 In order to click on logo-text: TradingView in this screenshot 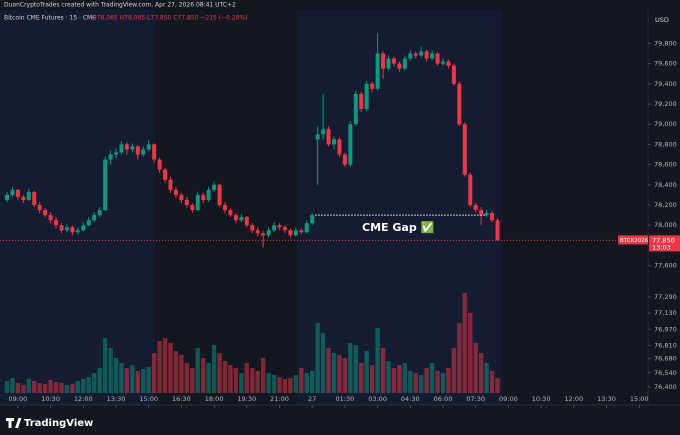, I will do `click(58, 423)`.